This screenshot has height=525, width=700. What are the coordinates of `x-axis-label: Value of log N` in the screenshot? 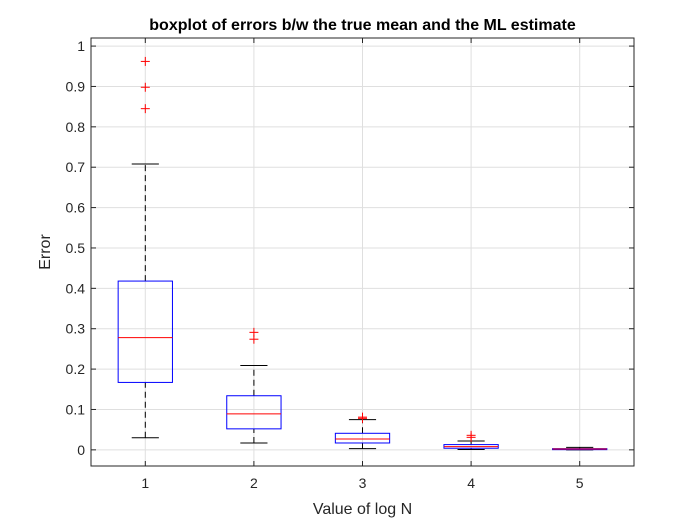 It's located at (362, 509).